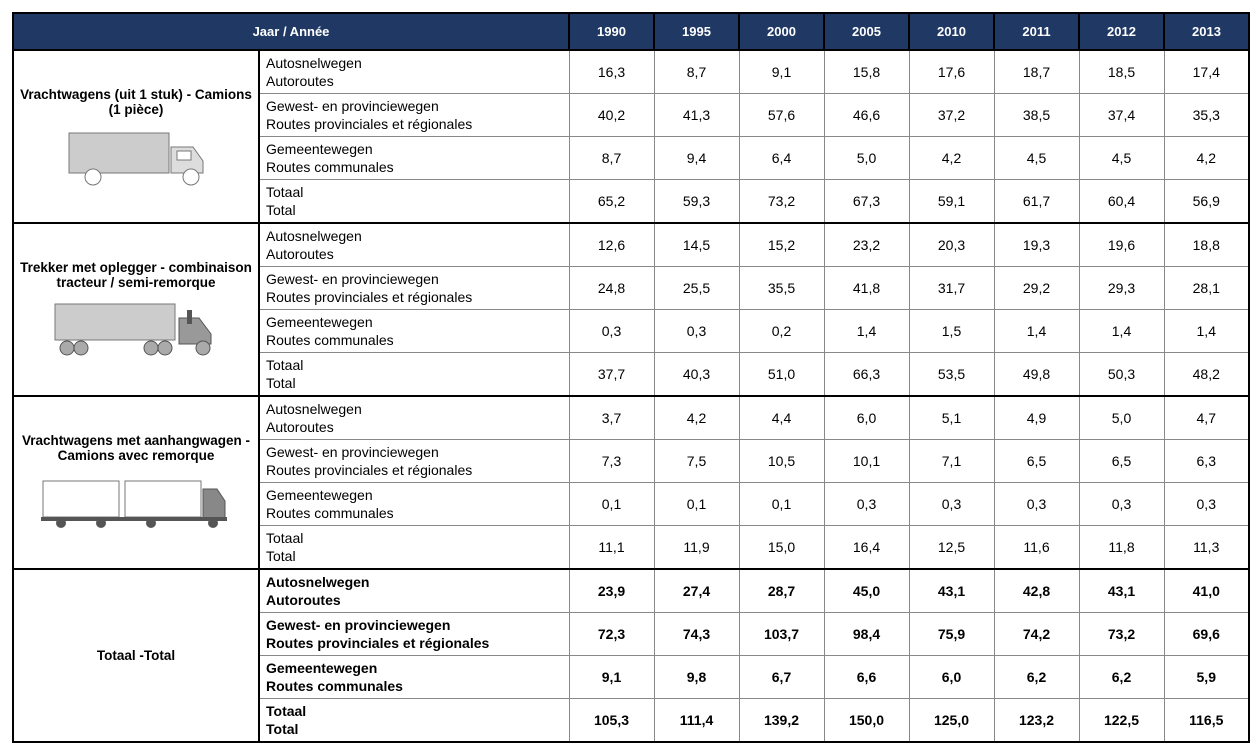 This screenshot has height=753, width=1250. Describe the element at coordinates (300, 427) in the screenshot. I see `row-label: Autoroutes` at that location.